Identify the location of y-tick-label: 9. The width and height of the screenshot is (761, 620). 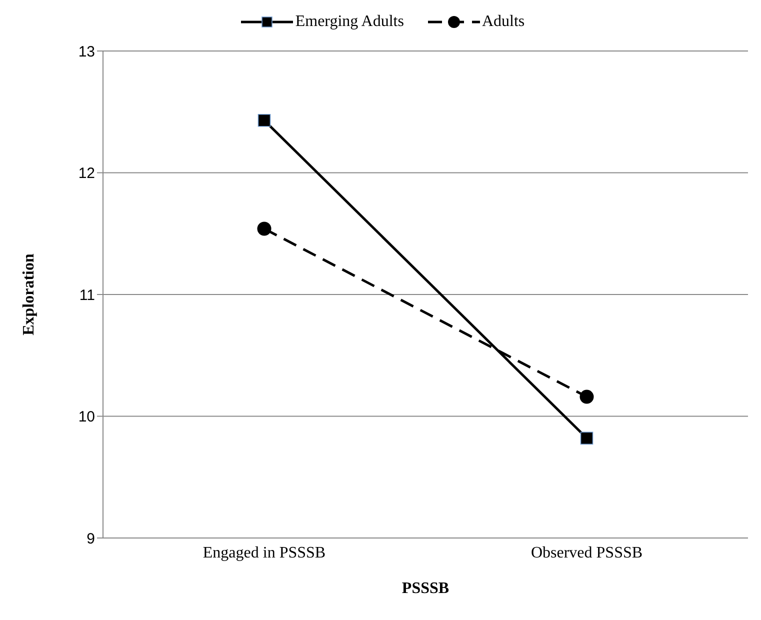
(90, 539).